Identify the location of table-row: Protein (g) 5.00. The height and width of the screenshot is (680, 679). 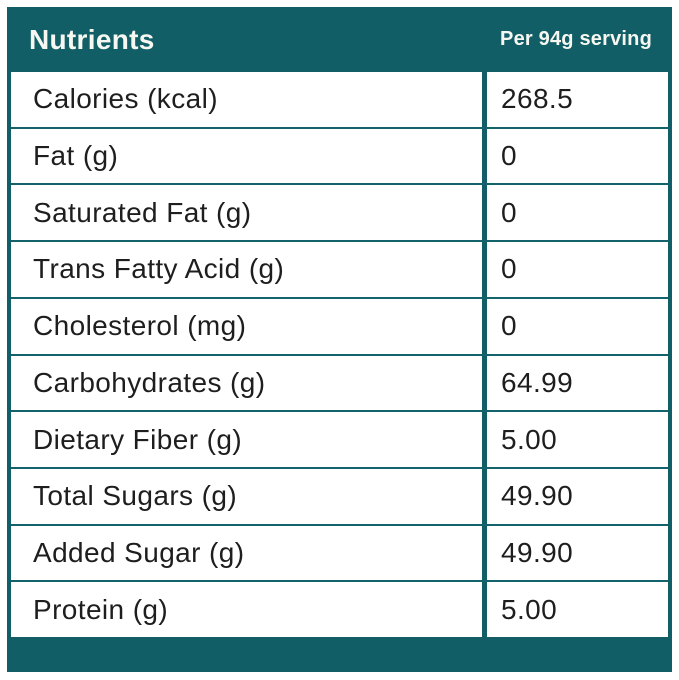
(339, 610).